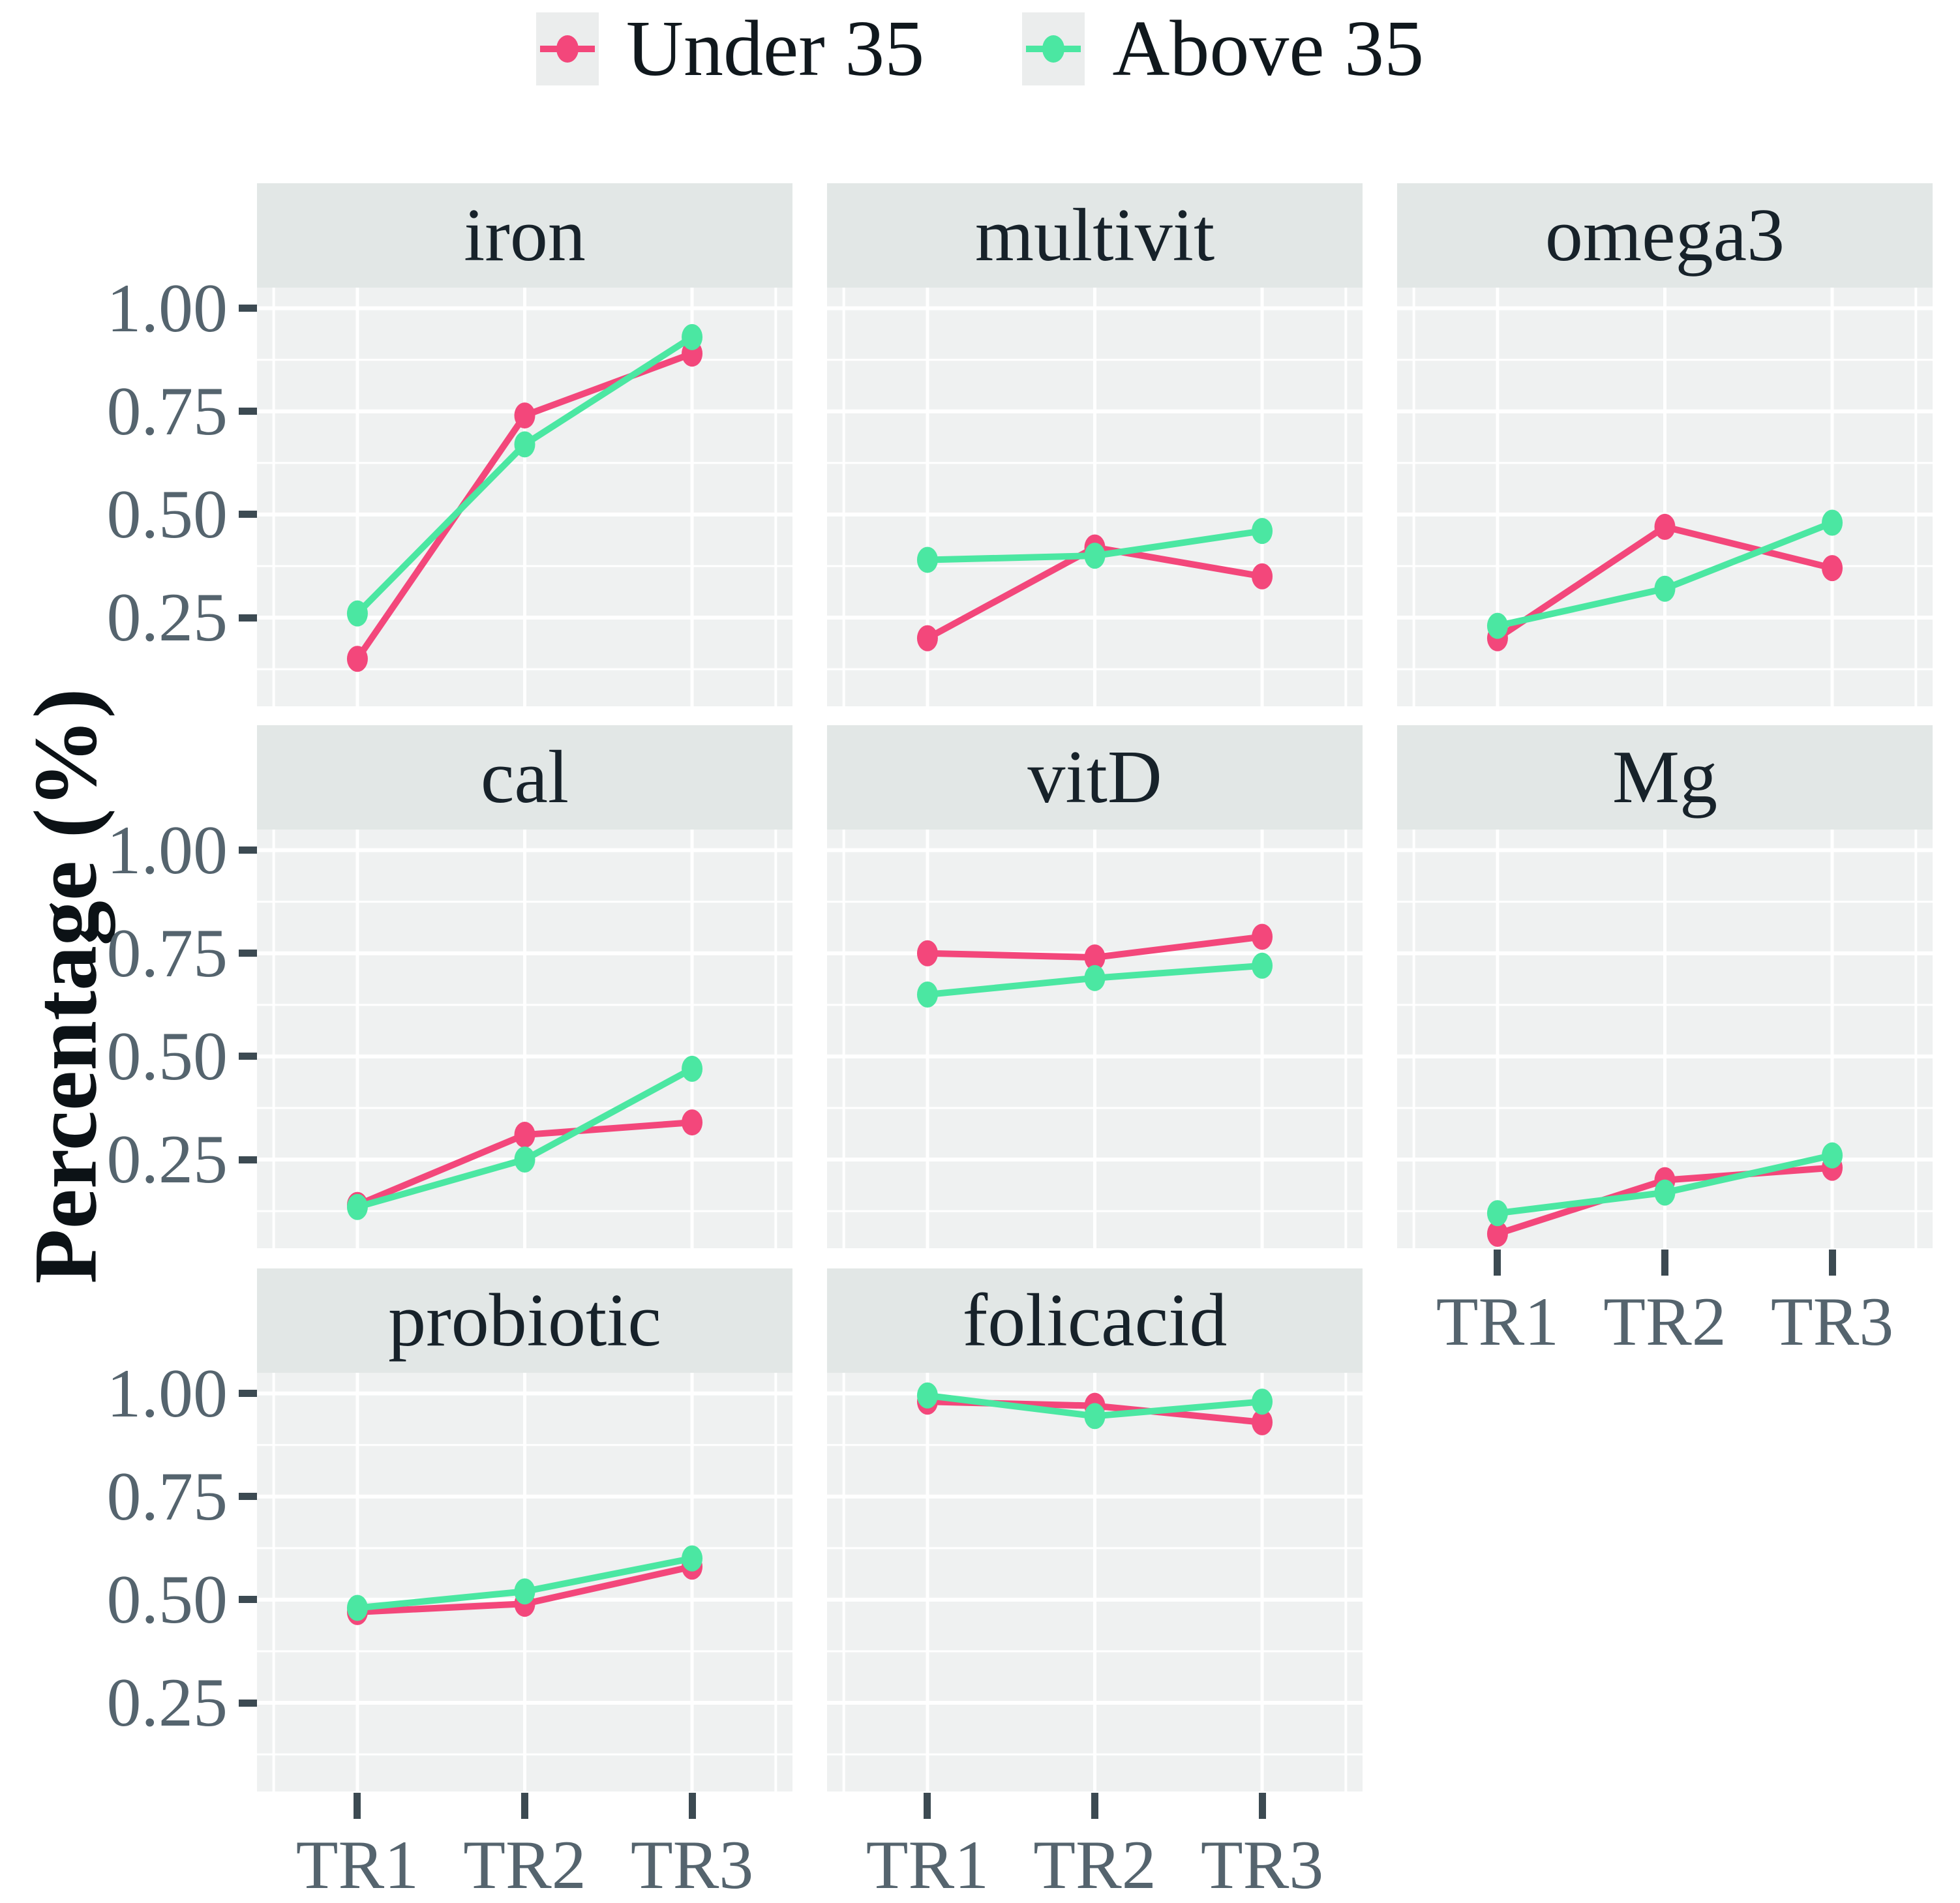 Image resolution: width=1960 pixels, height=1903 pixels. What do you see at coordinates (1095, 497) in the screenshot?
I see `panel-multivit` at bounding box center [1095, 497].